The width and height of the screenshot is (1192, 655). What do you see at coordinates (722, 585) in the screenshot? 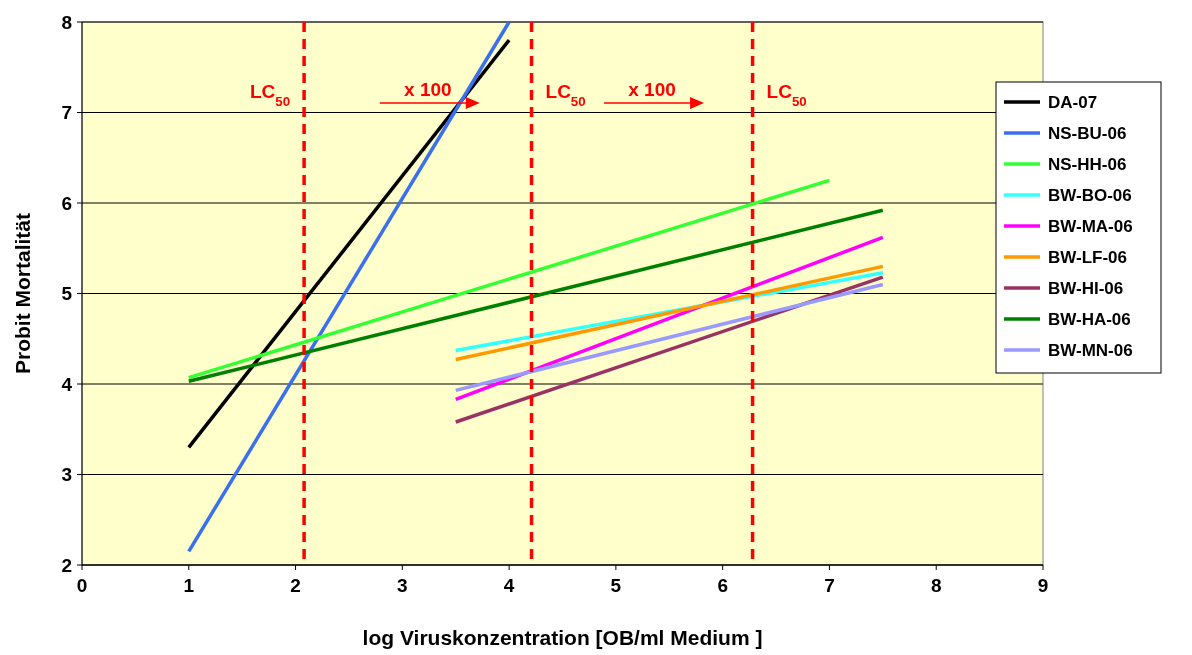
I see `x-tick-label: 6` at bounding box center [722, 585].